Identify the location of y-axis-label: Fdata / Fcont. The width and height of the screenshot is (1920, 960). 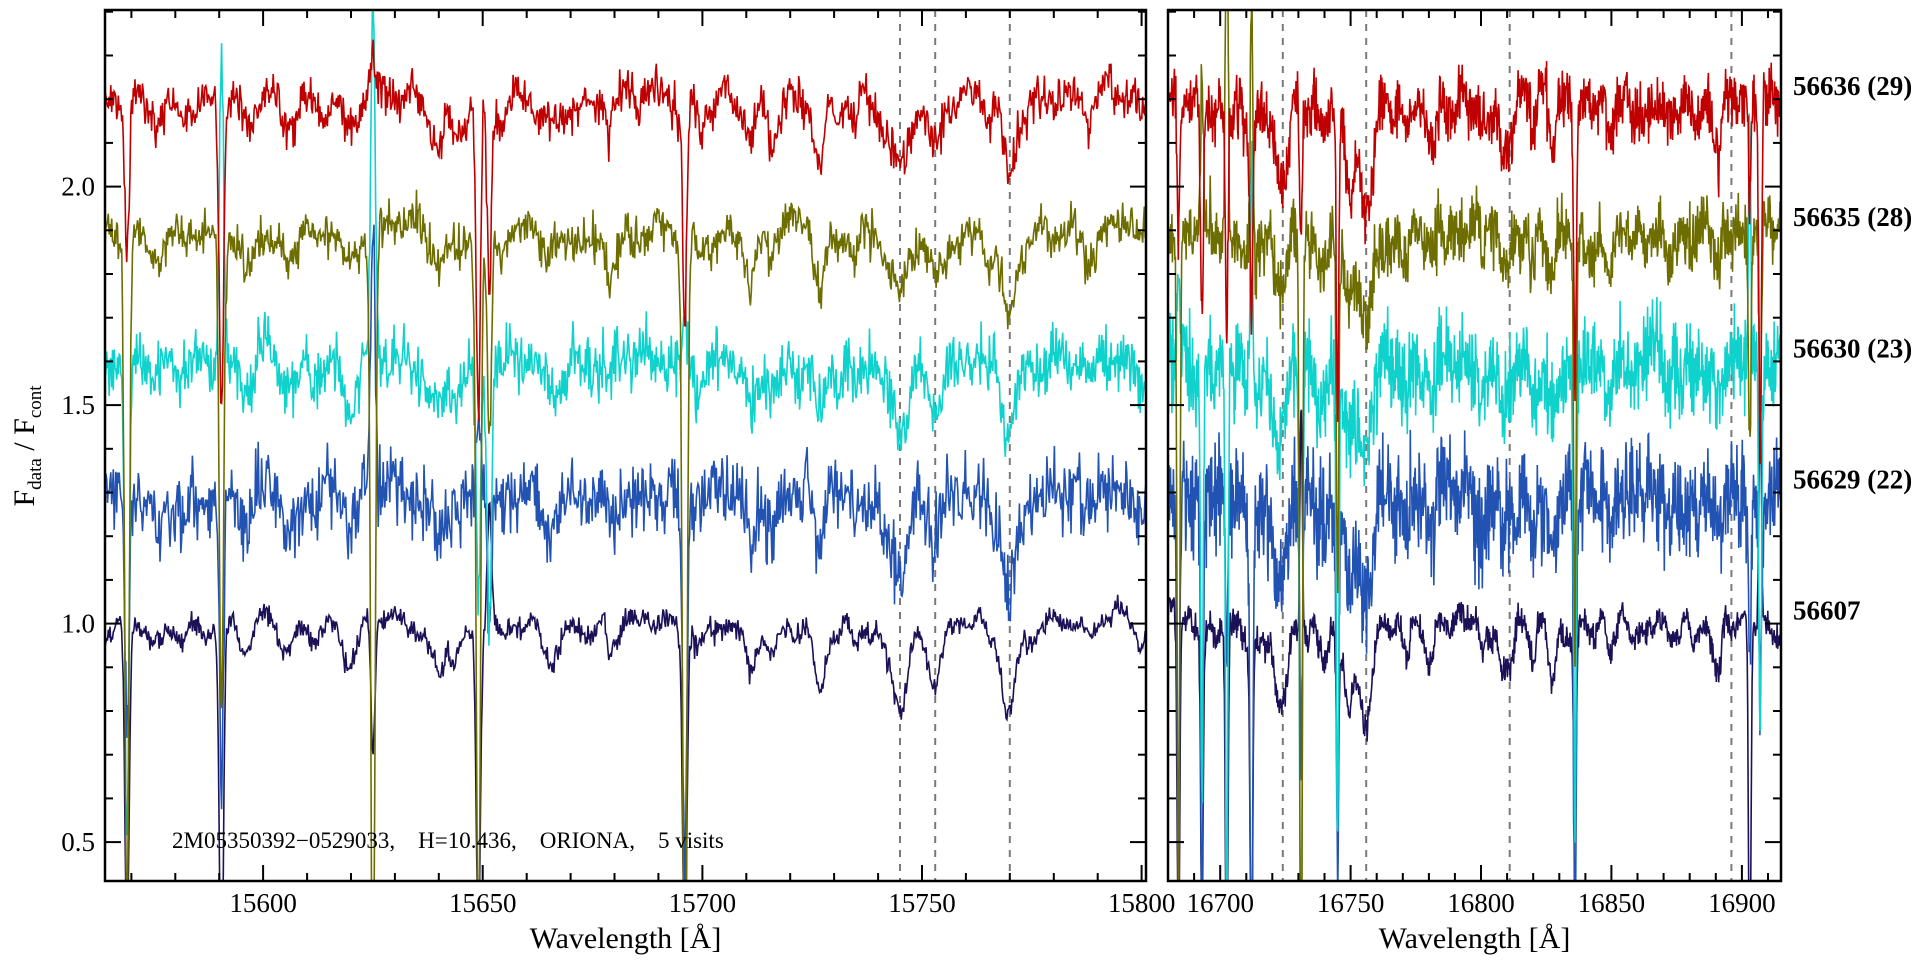
(27, 446).